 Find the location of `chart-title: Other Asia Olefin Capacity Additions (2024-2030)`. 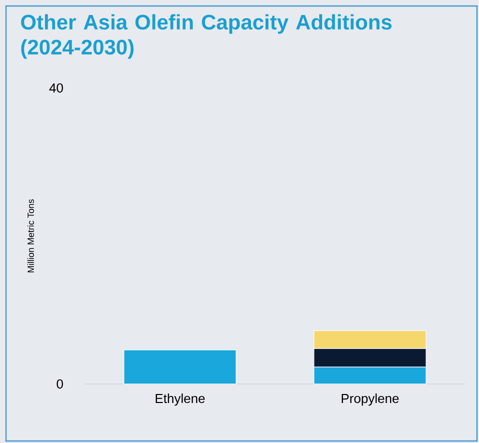

chart-title: Other Asia Olefin Capacity Additions (2024-2030) is located at coordinates (206, 36).